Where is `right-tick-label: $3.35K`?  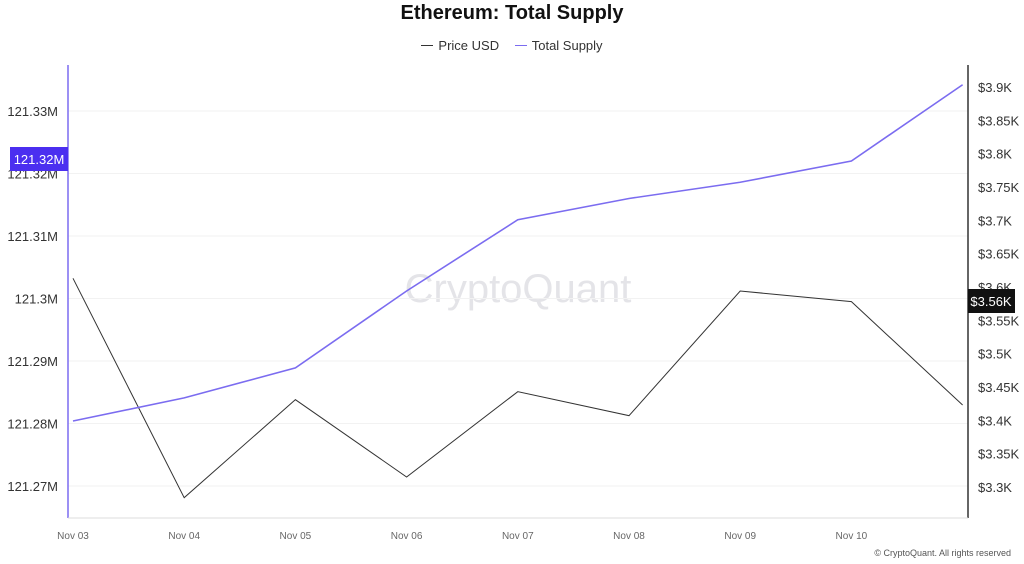 right-tick-label: $3.35K is located at coordinates (999, 454).